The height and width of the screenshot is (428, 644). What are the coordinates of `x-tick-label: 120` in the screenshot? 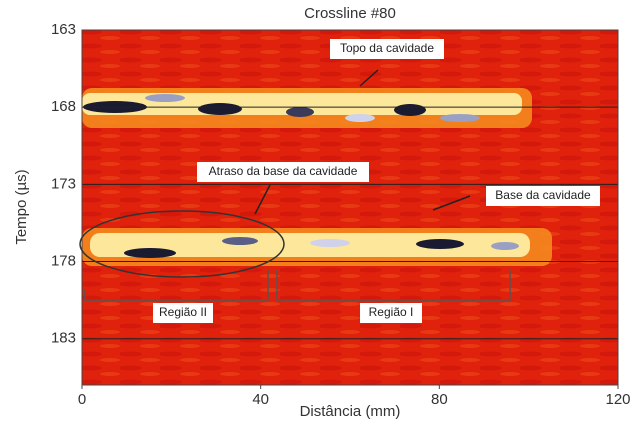 It's located at (617, 399).